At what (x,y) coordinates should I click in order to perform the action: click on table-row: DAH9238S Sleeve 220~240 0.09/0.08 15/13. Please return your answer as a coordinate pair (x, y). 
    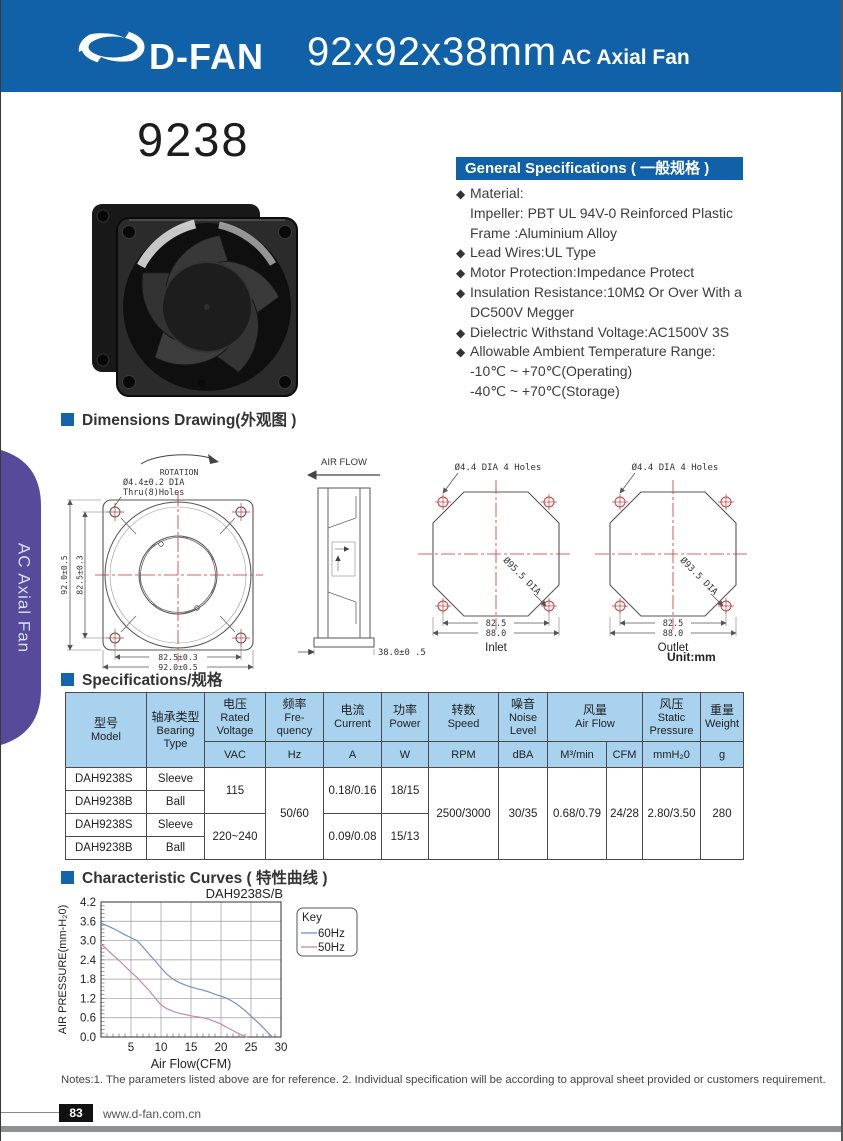
    Looking at the image, I should click on (404, 836).